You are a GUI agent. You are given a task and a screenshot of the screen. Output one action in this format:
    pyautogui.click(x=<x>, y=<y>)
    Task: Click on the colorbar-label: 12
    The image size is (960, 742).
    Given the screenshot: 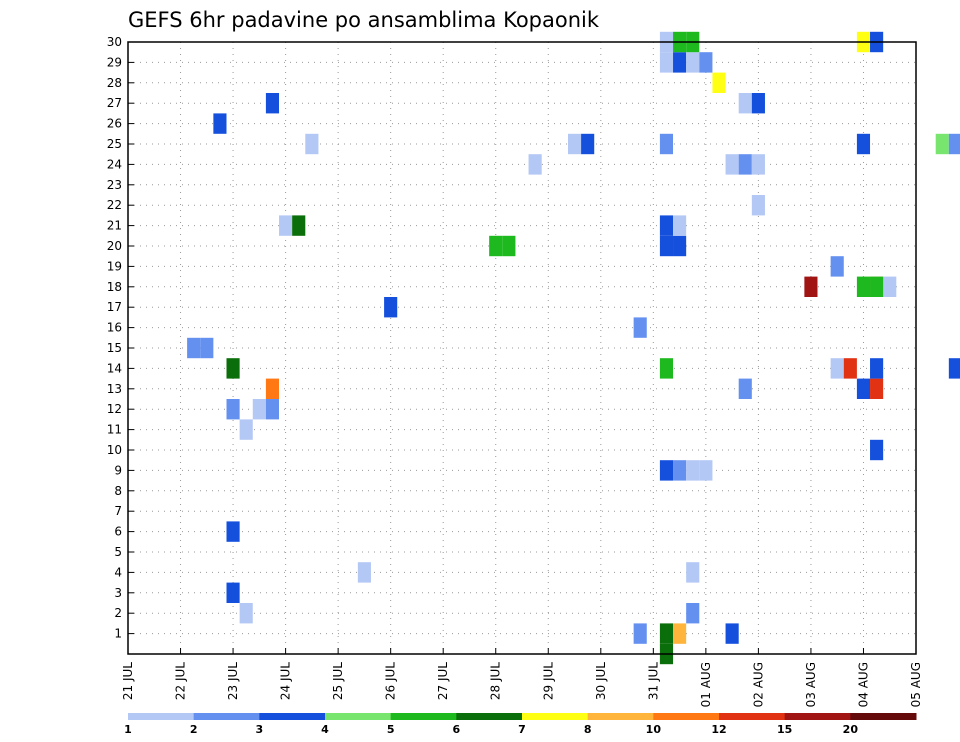 What is the action you would take?
    pyautogui.click(x=718, y=729)
    